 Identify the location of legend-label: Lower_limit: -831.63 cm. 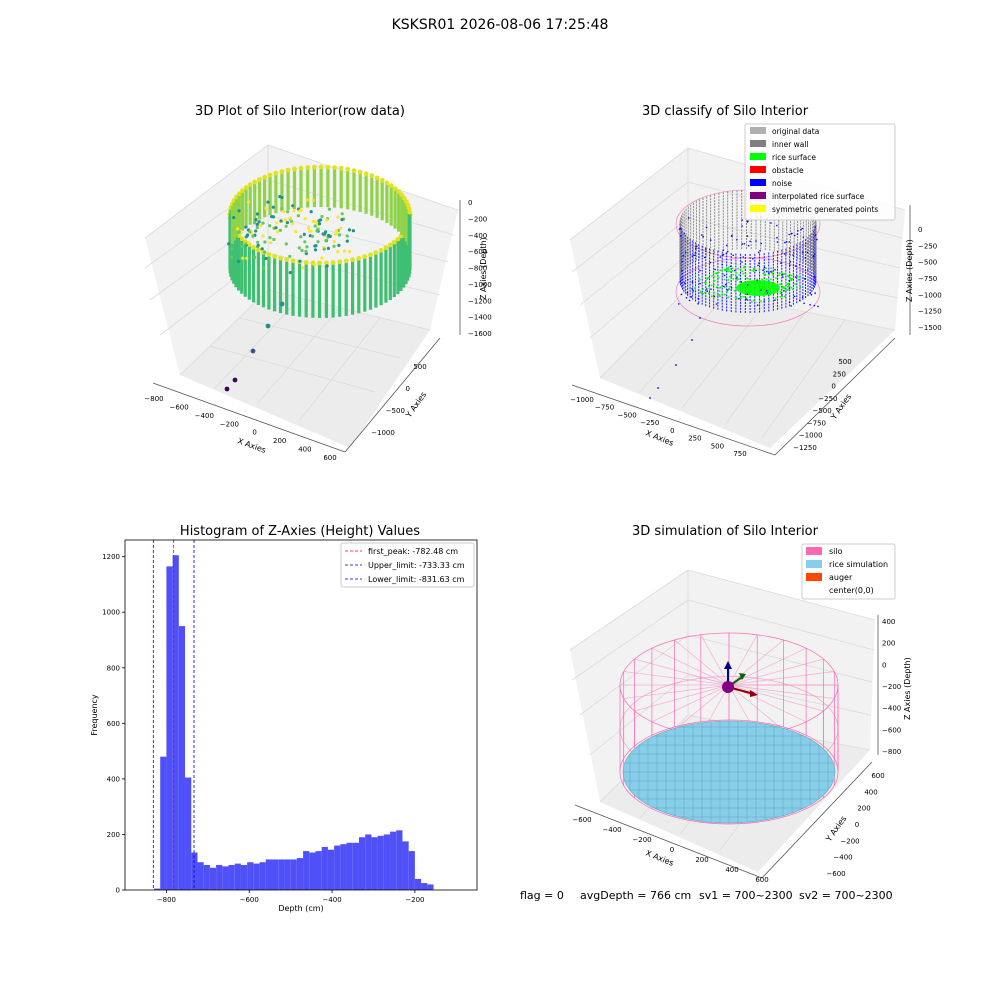
(416, 579).